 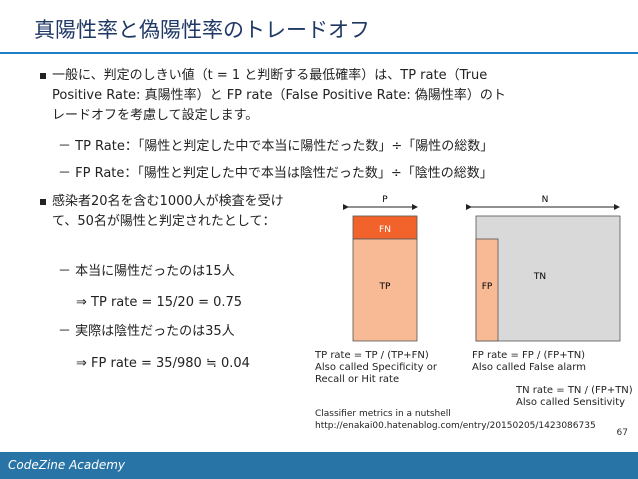 What do you see at coordinates (548, 278) in the screenshot?
I see `tn-box` at bounding box center [548, 278].